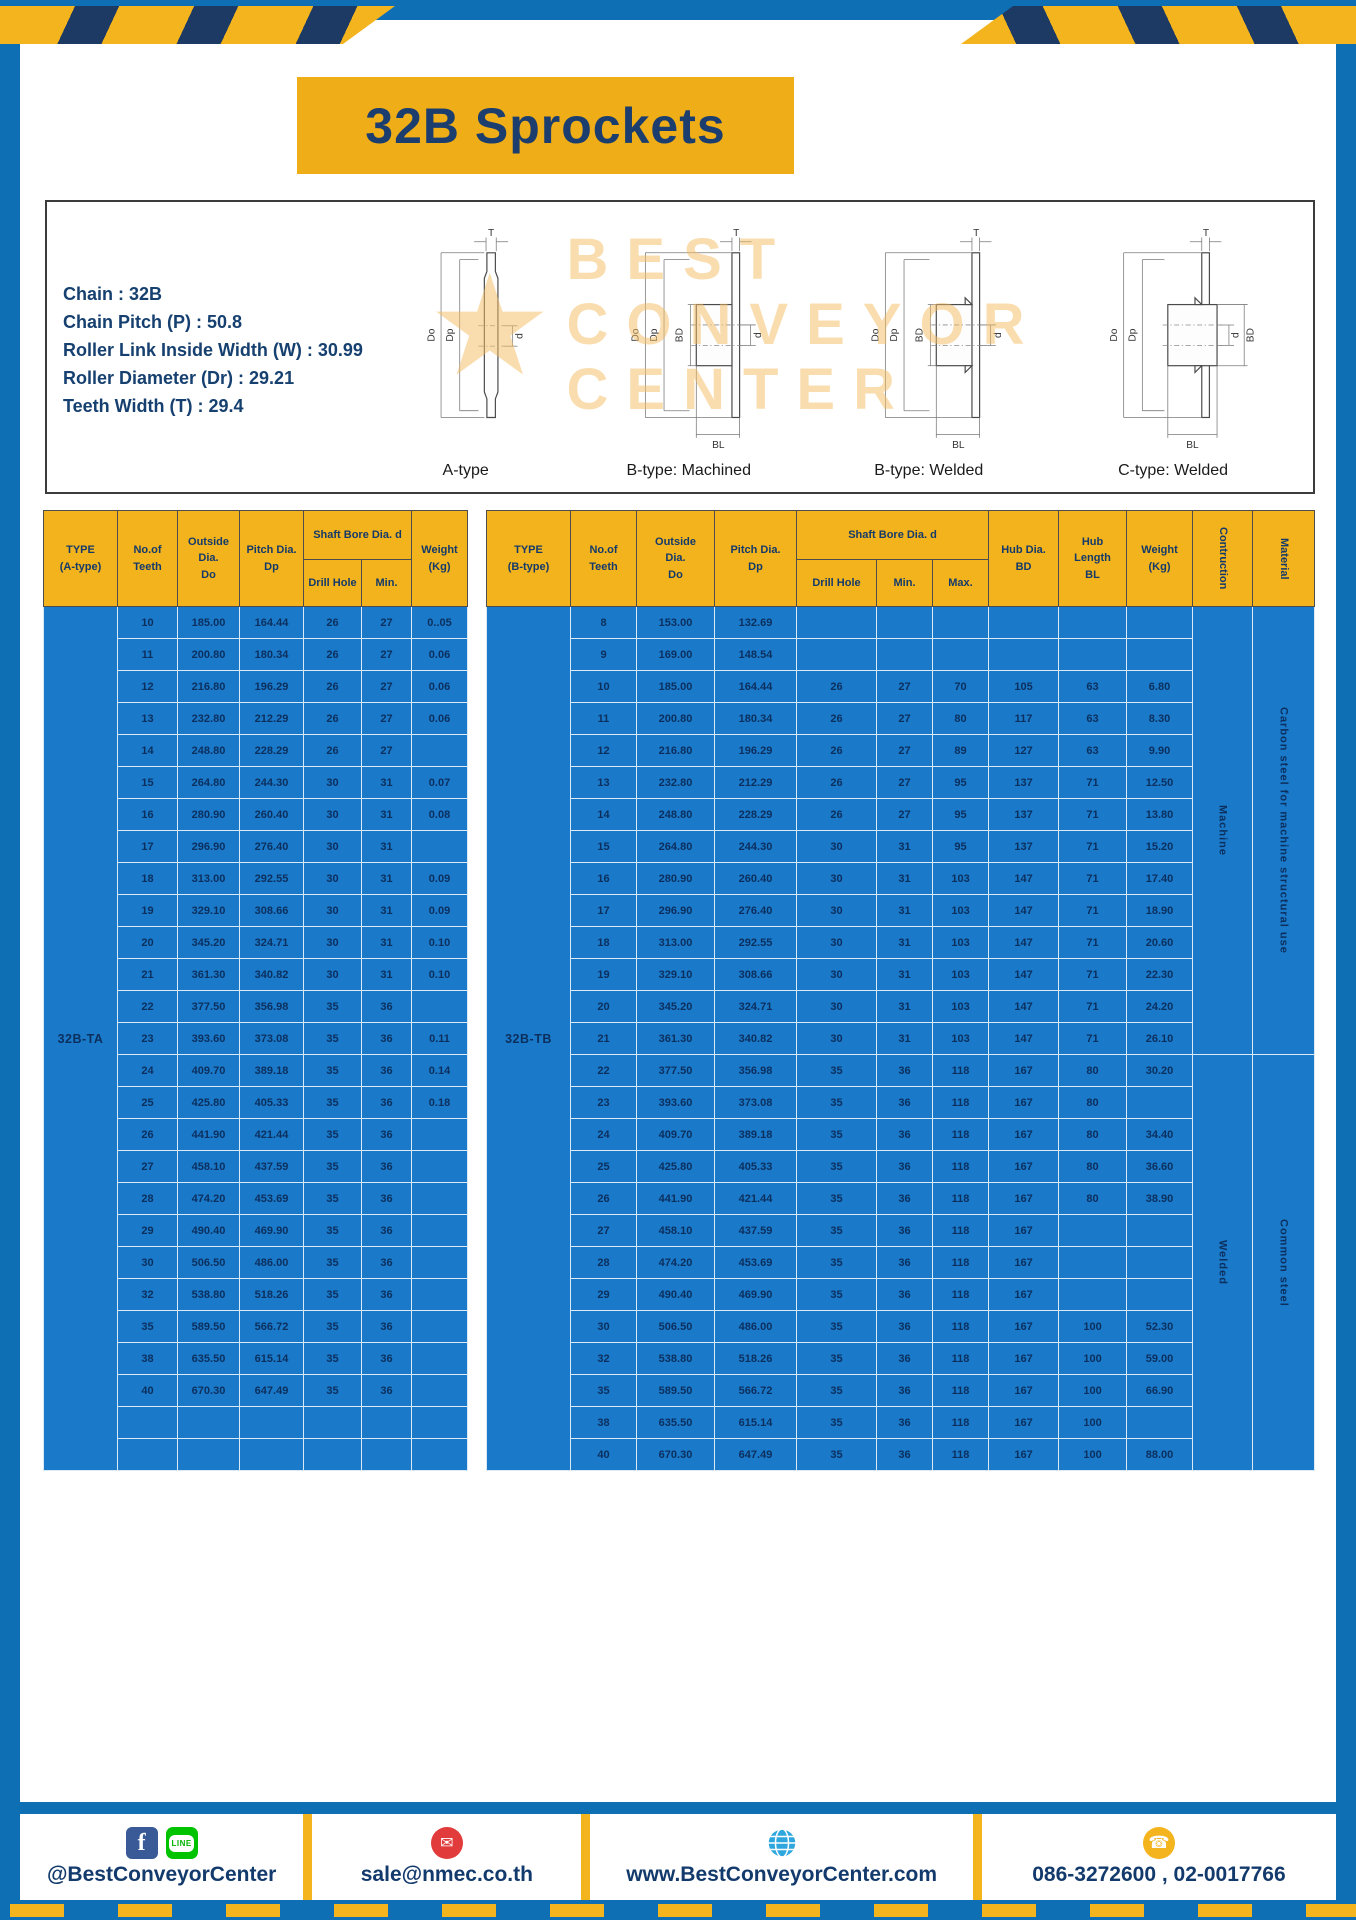 The image size is (1356, 1920). I want to click on figures-row: T Do Dp d A-type, so click(830, 346).